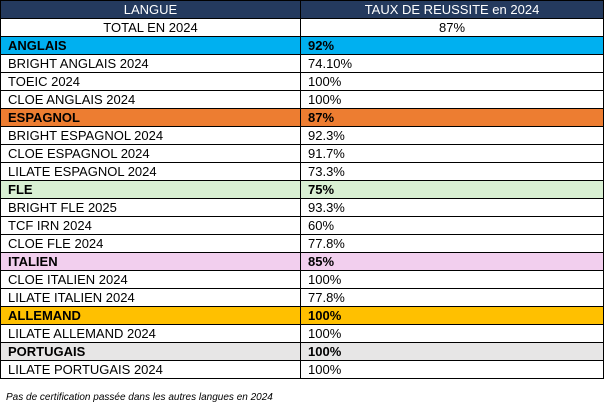 Image resolution: width=604 pixels, height=407 pixels. Describe the element at coordinates (150, 45) in the screenshot. I see `language-name: ANGLAIS` at that location.